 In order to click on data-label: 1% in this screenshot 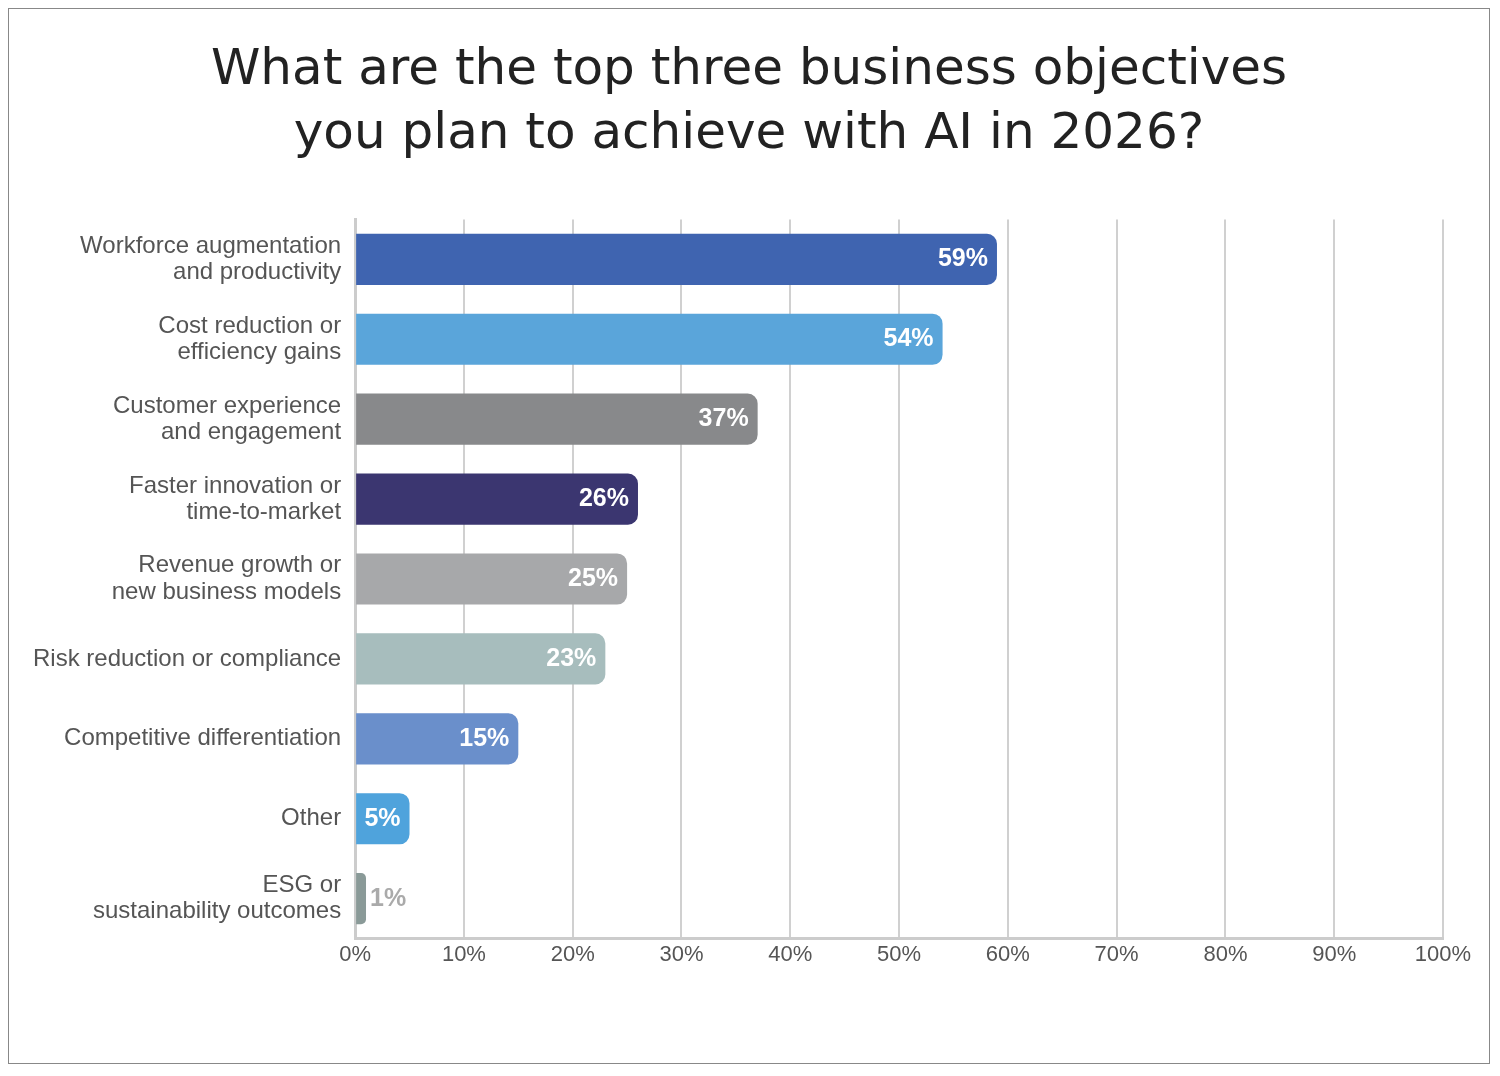, I will do `click(388, 896)`.